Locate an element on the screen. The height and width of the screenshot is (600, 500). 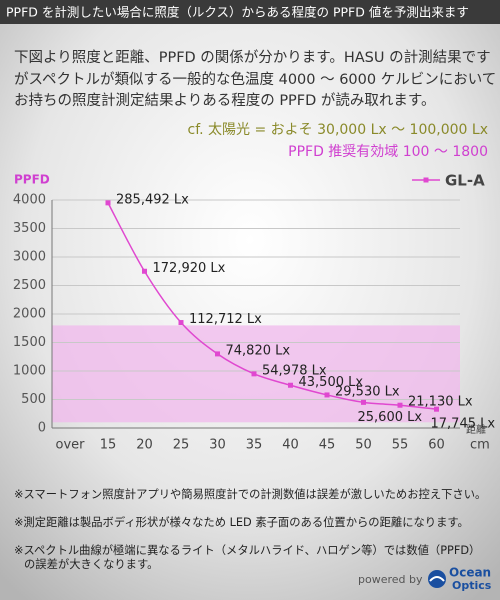
y-tick-label: 0 is located at coordinates (42, 428).